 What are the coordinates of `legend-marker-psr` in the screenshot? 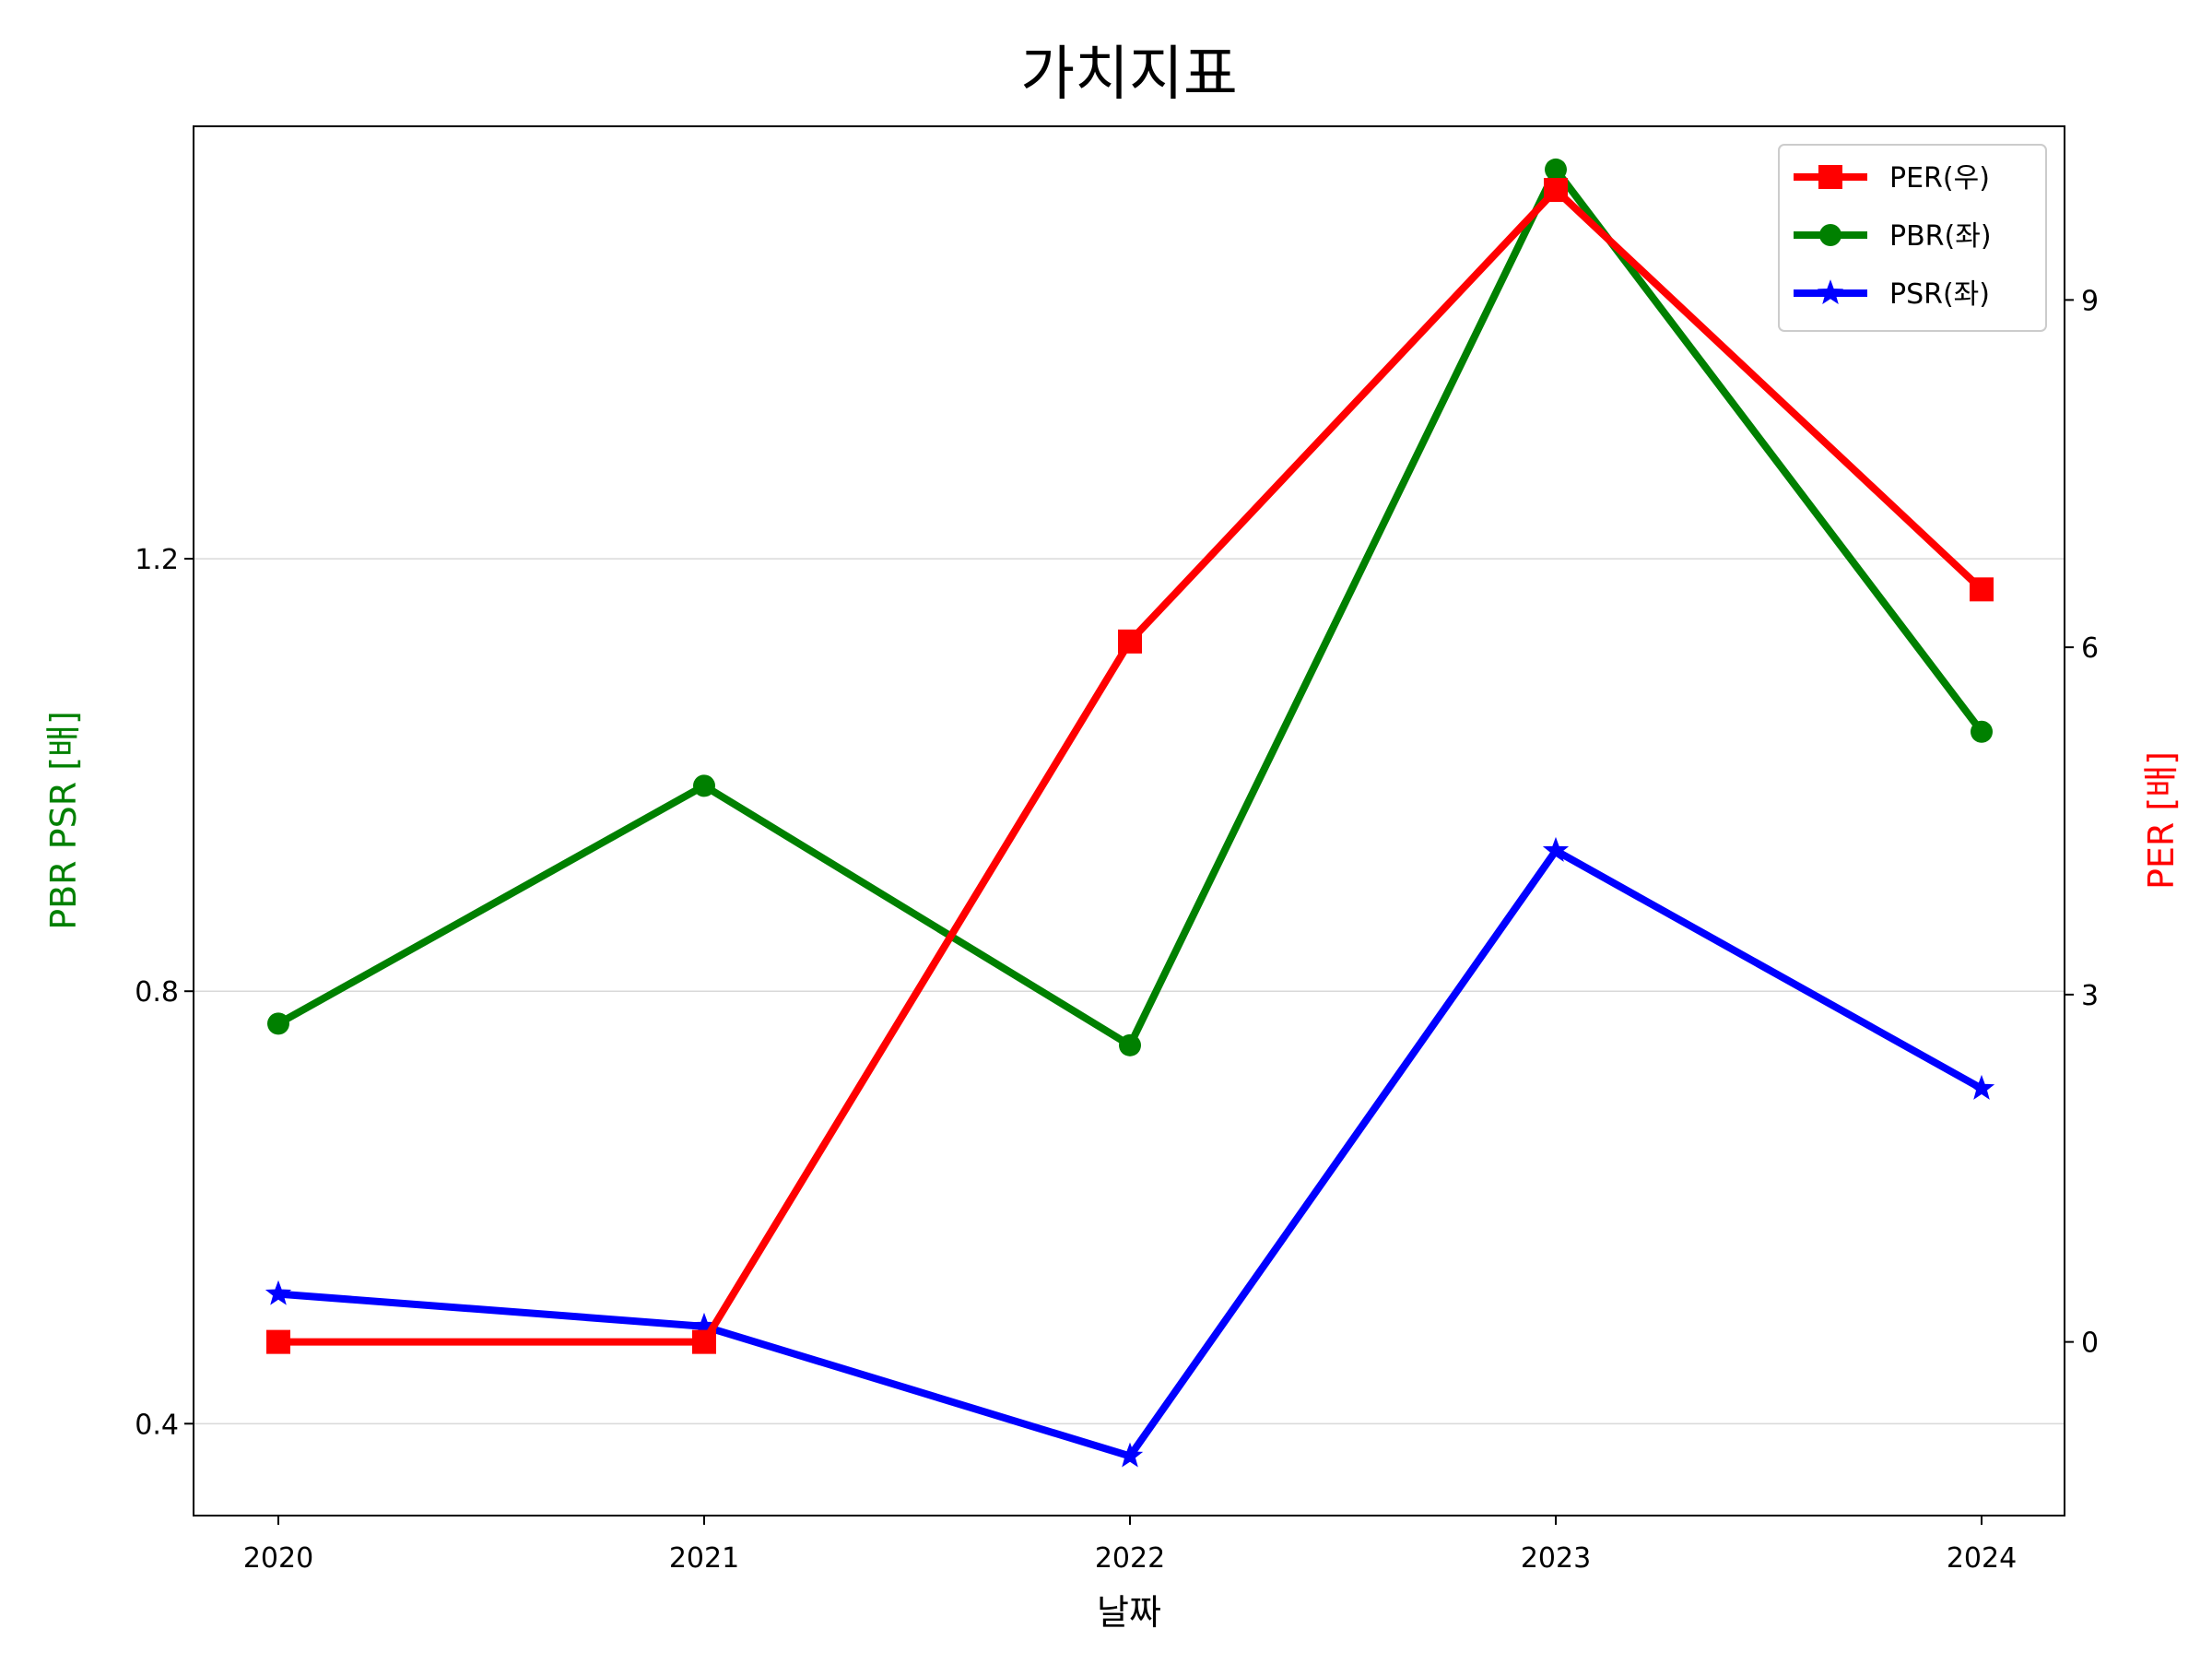 It's located at (1830, 292).